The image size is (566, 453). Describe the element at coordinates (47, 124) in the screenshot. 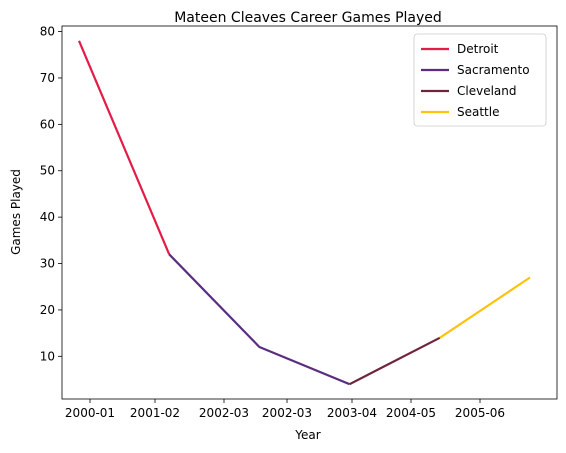

I see `y-tick-label: 60` at that location.